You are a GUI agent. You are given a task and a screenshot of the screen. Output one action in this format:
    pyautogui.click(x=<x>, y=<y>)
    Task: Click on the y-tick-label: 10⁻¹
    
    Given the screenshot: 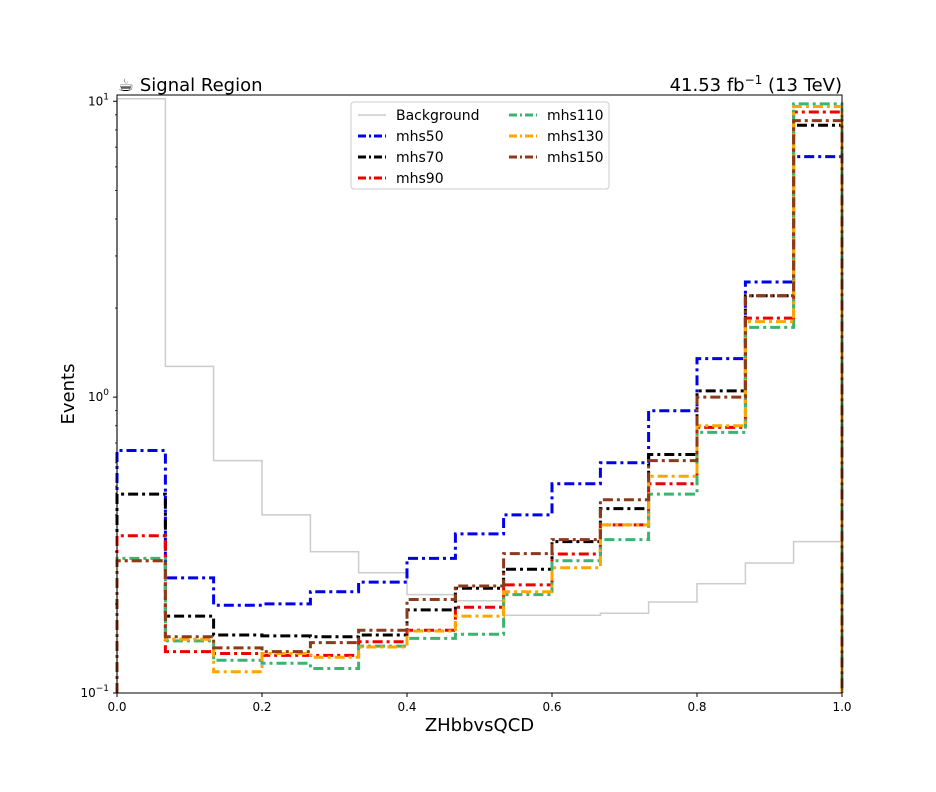 What is the action you would take?
    pyautogui.click(x=94, y=692)
    